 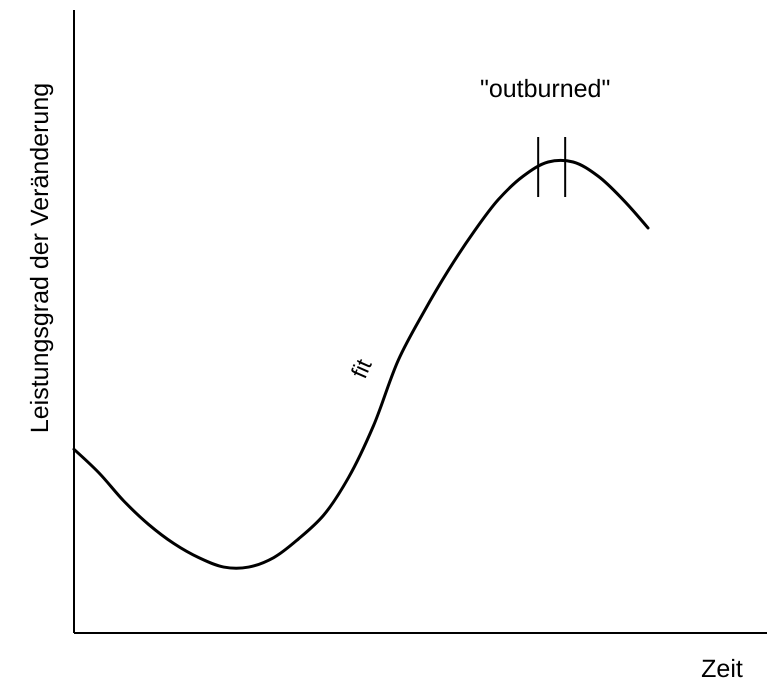 I want to click on annotation: fit, so click(x=361, y=368).